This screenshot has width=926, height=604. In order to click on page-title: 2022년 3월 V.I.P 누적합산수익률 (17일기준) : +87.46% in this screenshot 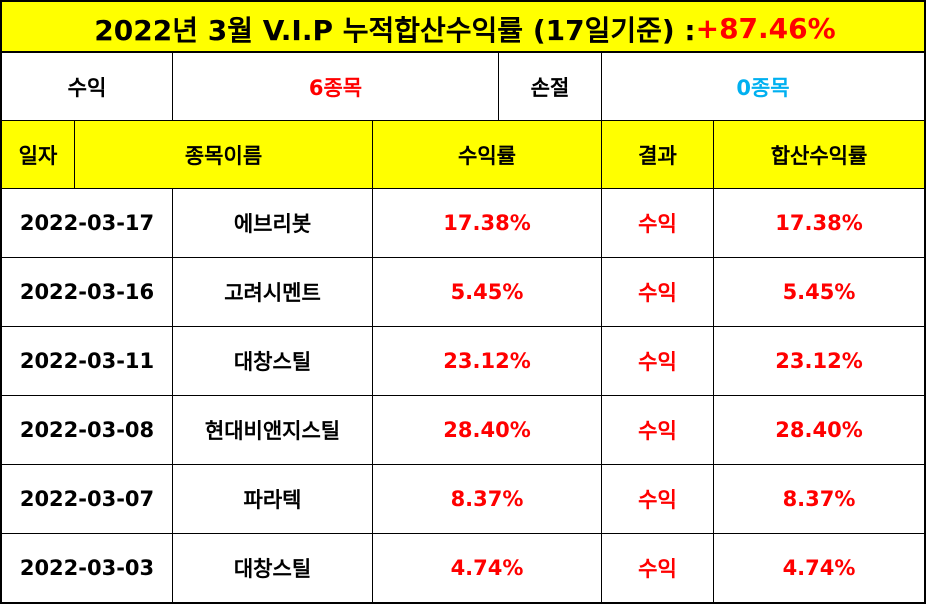, I will do `click(464, 28)`.